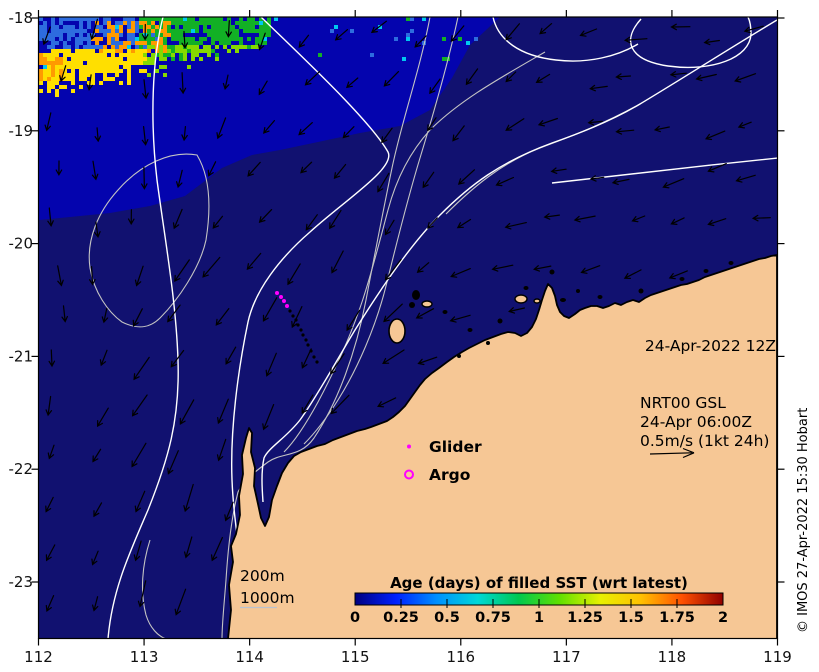  Describe the element at coordinates (38, 657) in the screenshot. I see `x-tick-label: 112` at that location.